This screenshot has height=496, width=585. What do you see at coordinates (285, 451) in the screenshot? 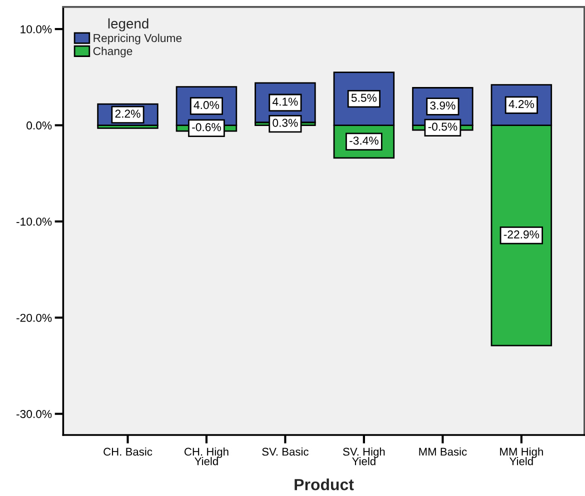
I see `x-tick-label: SV. Basic` at bounding box center [285, 451].